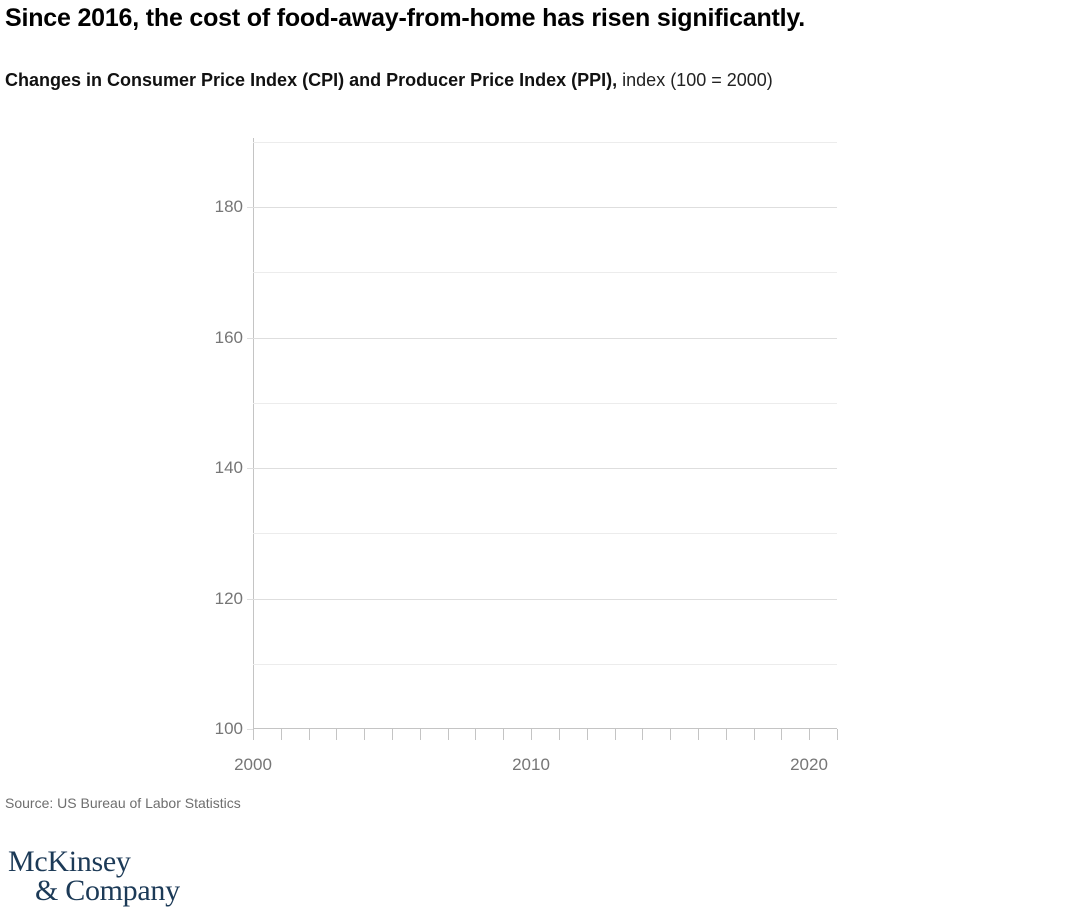 This screenshot has width=1080, height=919. I want to click on source-note: Source: US Bureau of Labor Statistics, so click(123, 803).